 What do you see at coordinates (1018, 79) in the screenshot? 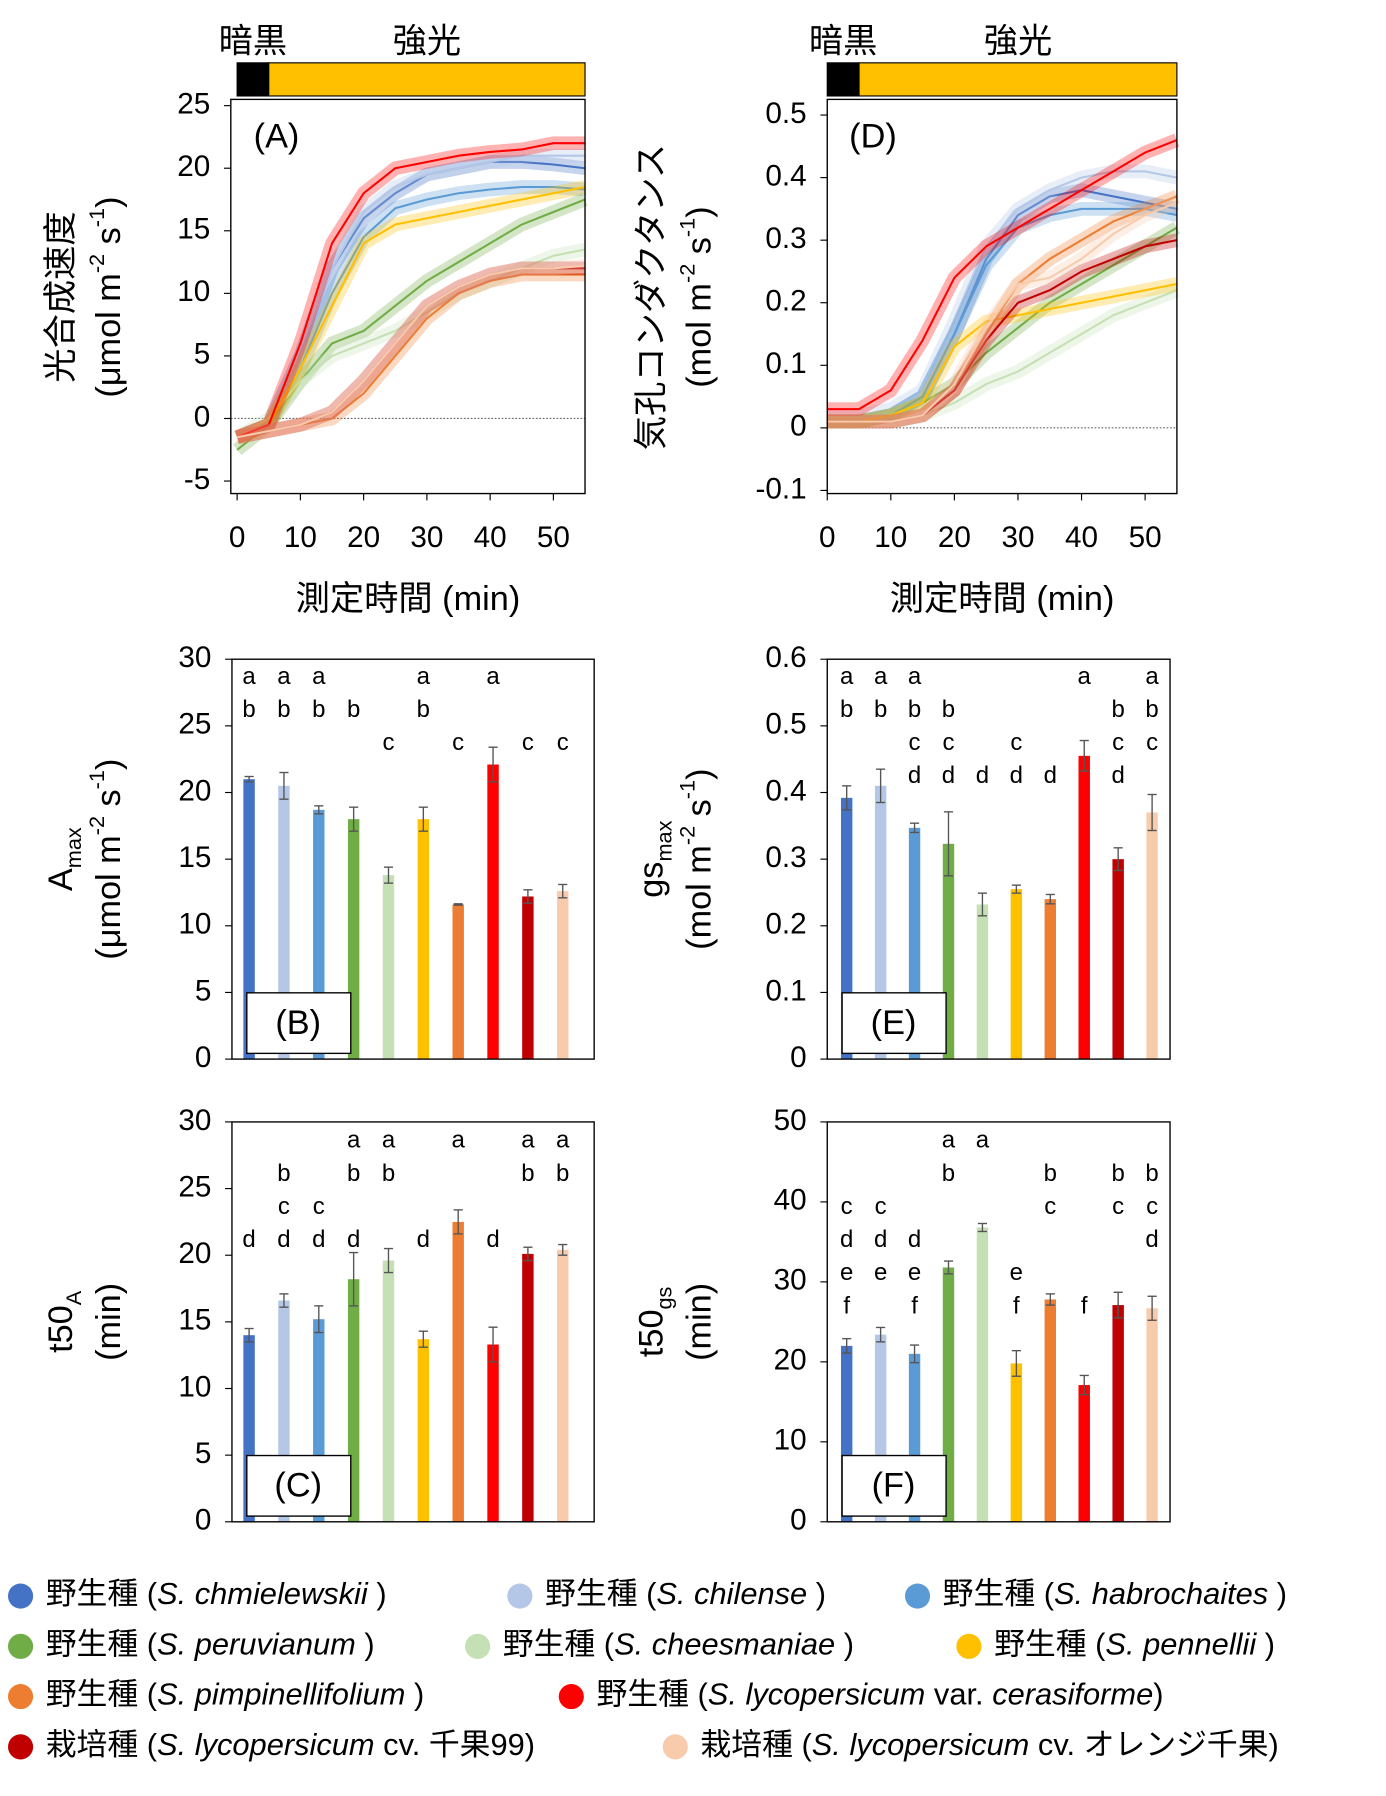
I see `light-period-bar` at bounding box center [1018, 79].